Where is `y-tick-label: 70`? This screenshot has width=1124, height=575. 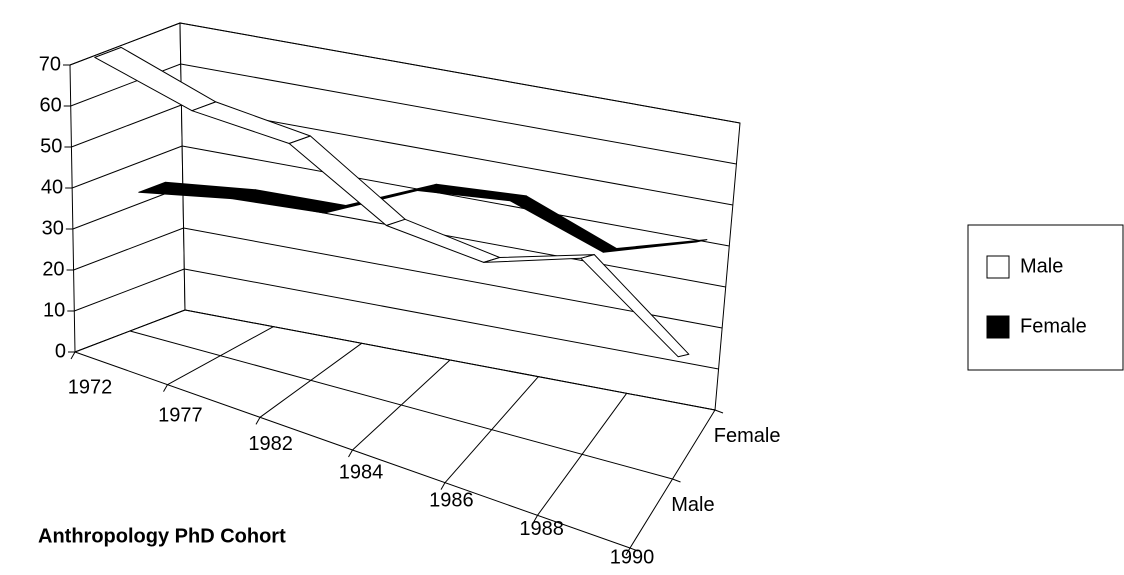
y-tick-label: 70 is located at coordinates (50, 64).